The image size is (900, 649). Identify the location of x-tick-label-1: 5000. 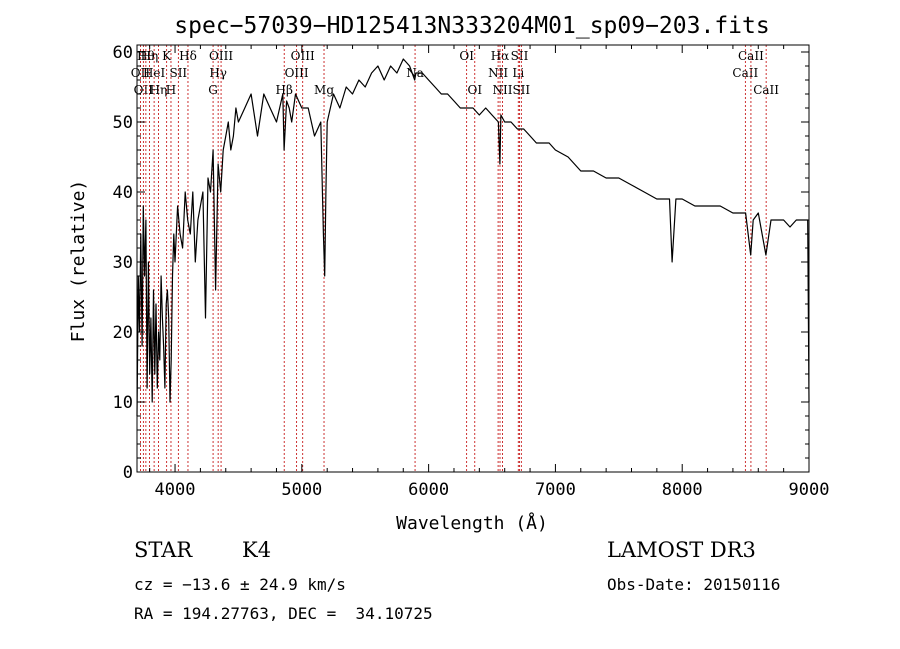
(301, 490).